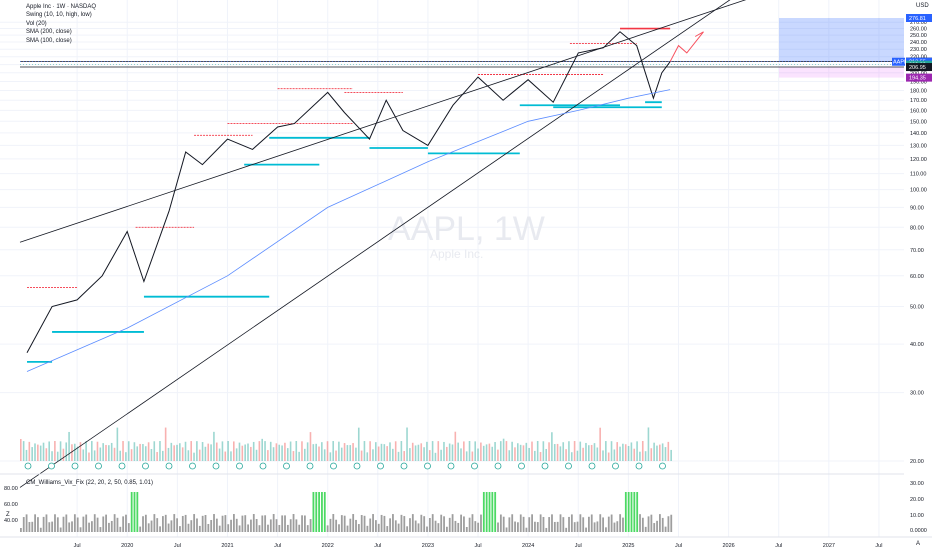 The image size is (932, 550). I want to click on vix-fix-histogram, so click(466, 502).